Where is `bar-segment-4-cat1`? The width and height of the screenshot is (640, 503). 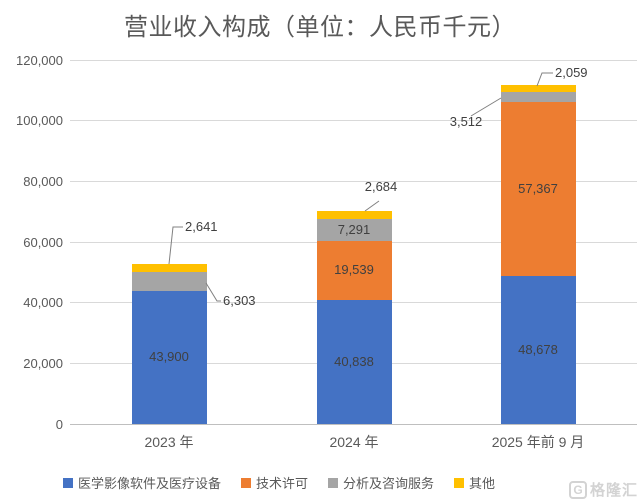
bar-segment-4-cat1 is located at coordinates (169, 267).